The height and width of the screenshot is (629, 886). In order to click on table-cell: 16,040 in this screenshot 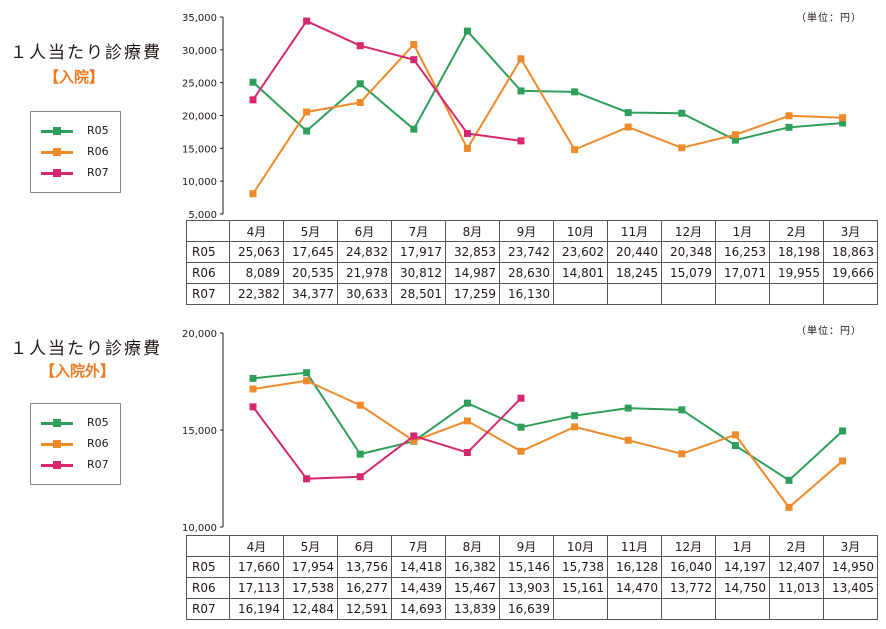, I will do `click(688, 567)`.